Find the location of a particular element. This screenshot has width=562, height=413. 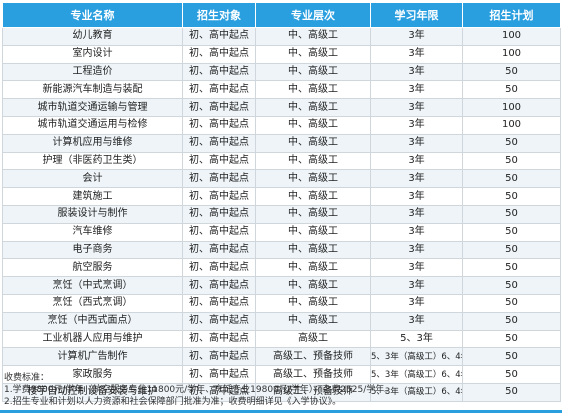

years-cell: 5、3年 is located at coordinates (416, 339).